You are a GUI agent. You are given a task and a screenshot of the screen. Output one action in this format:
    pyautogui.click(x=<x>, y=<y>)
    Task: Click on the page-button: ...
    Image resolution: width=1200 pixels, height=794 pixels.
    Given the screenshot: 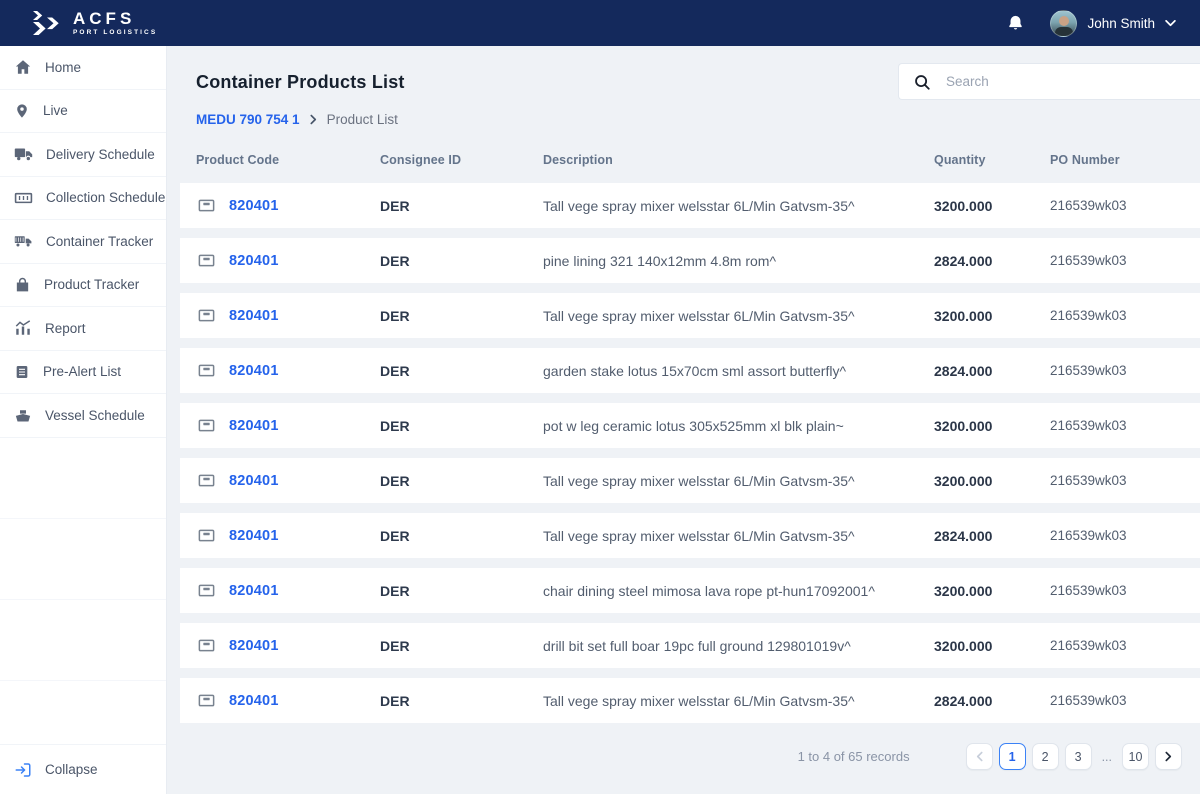 What is the action you would take?
    pyautogui.click(x=1107, y=756)
    